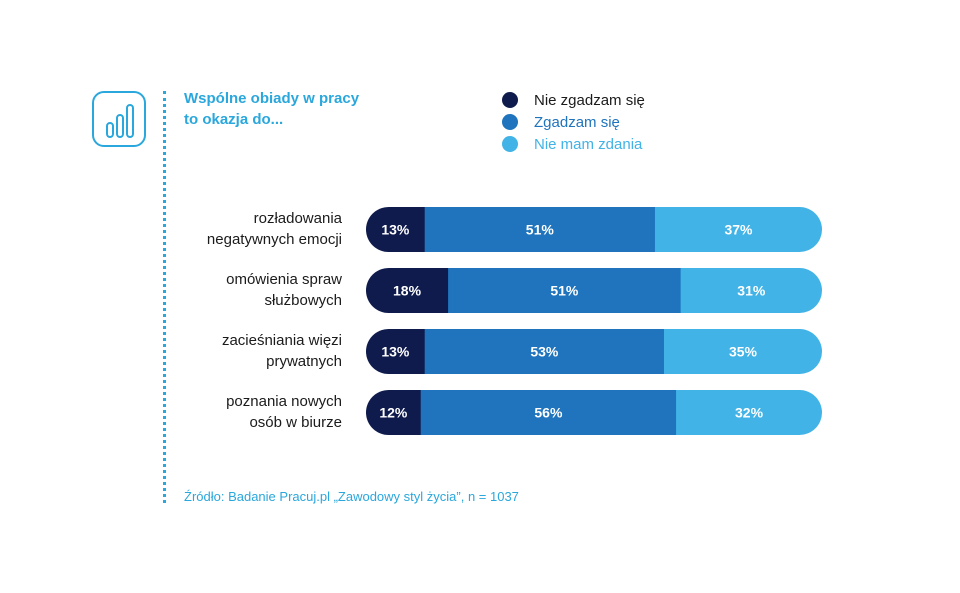 This screenshot has height=593, width=960. I want to click on legend-label-disagree: Nie zgadzam się, so click(589, 100).